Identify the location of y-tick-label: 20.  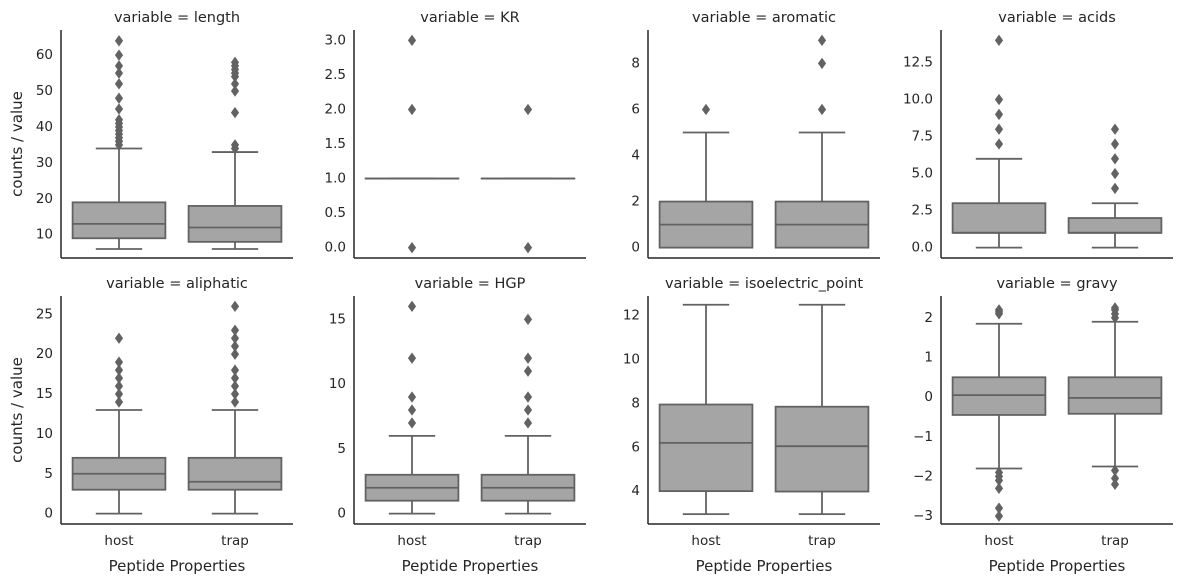
(44, 354).